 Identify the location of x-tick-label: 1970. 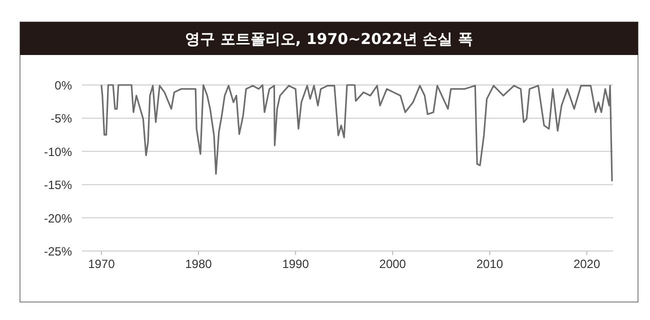
(102, 264).